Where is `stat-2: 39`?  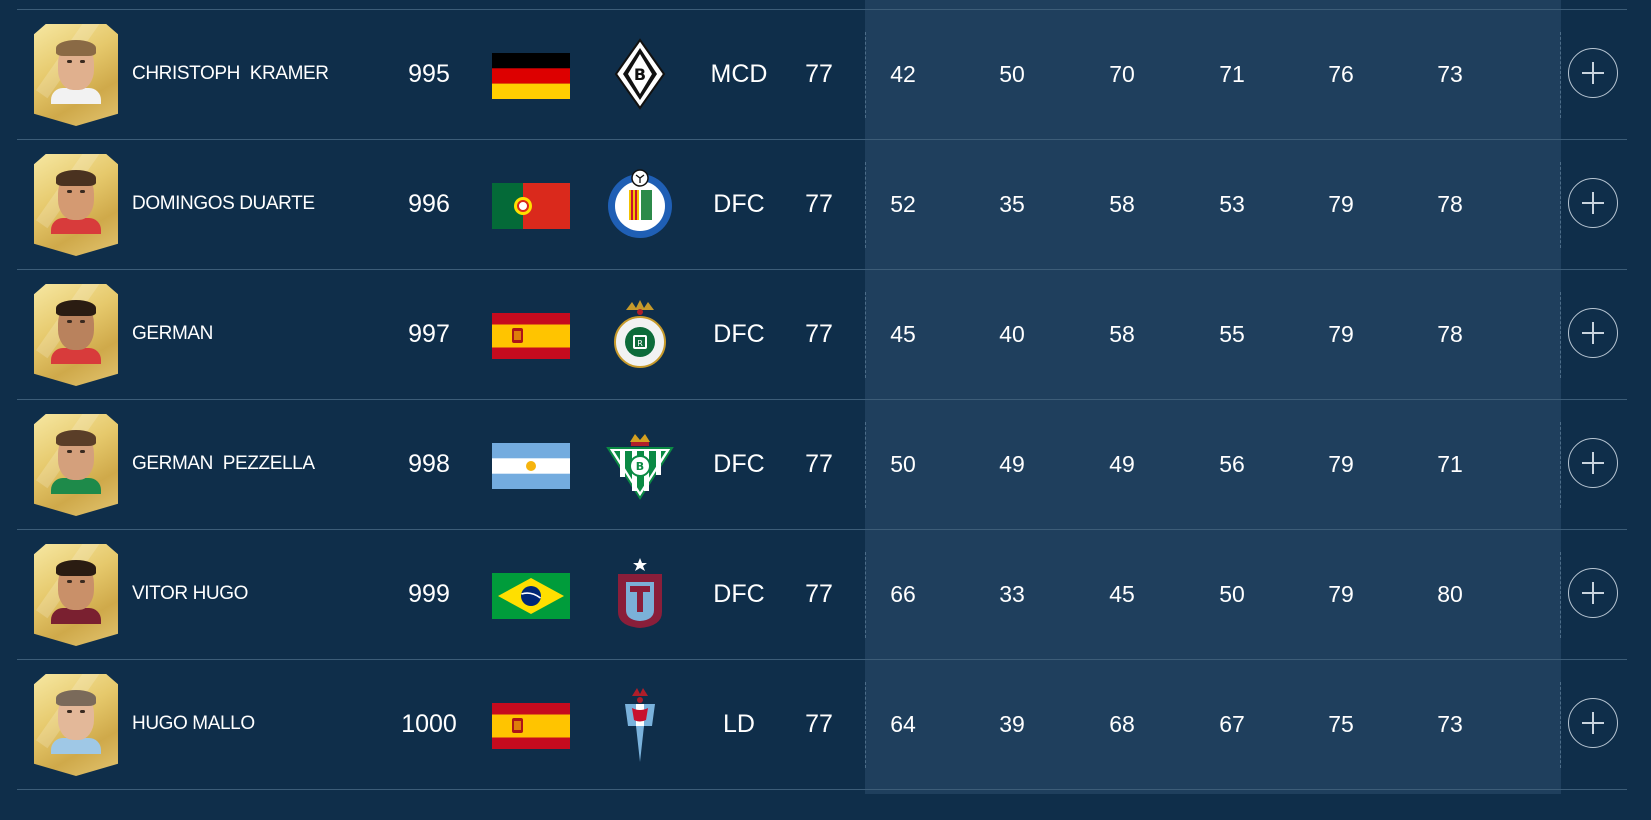
stat-2: 39 is located at coordinates (1012, 724).